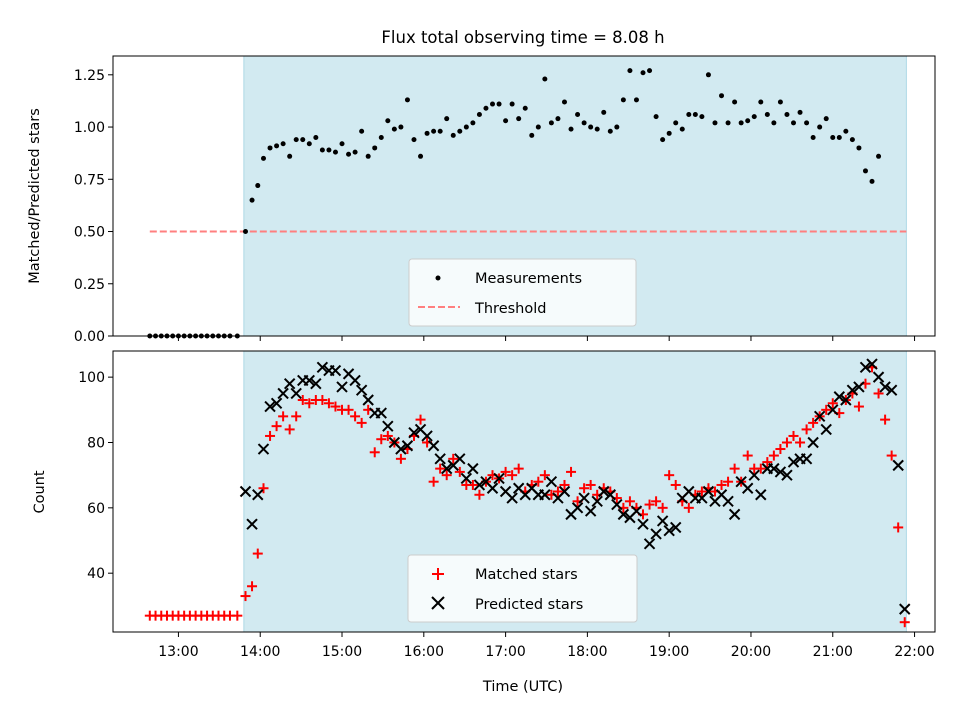 Image resolution: width=960 pixels, height=720 pixels. I want to click on y-tick-label: 100, so click(91, 378).